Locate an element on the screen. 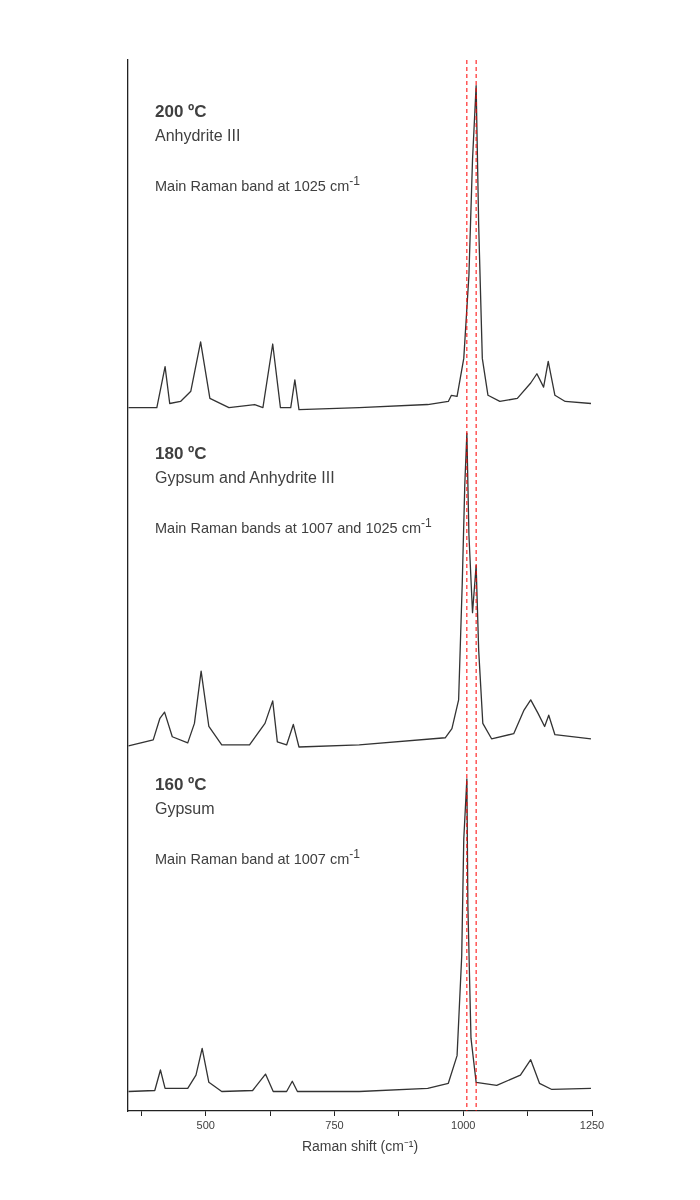  annotation: 160 ºC is located at coordinates (181, 784).